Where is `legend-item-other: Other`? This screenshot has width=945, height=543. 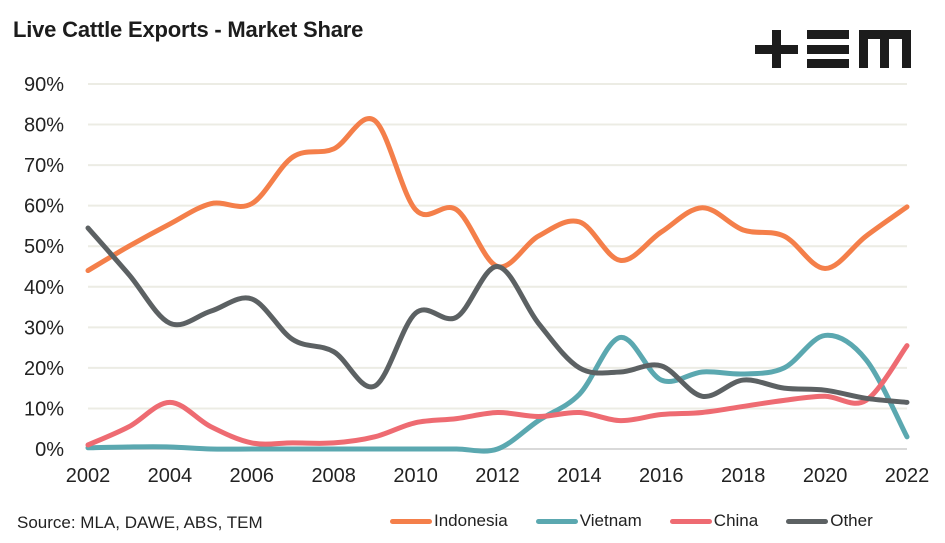 legend-item-other: Other is located at coordinates (829, 521).